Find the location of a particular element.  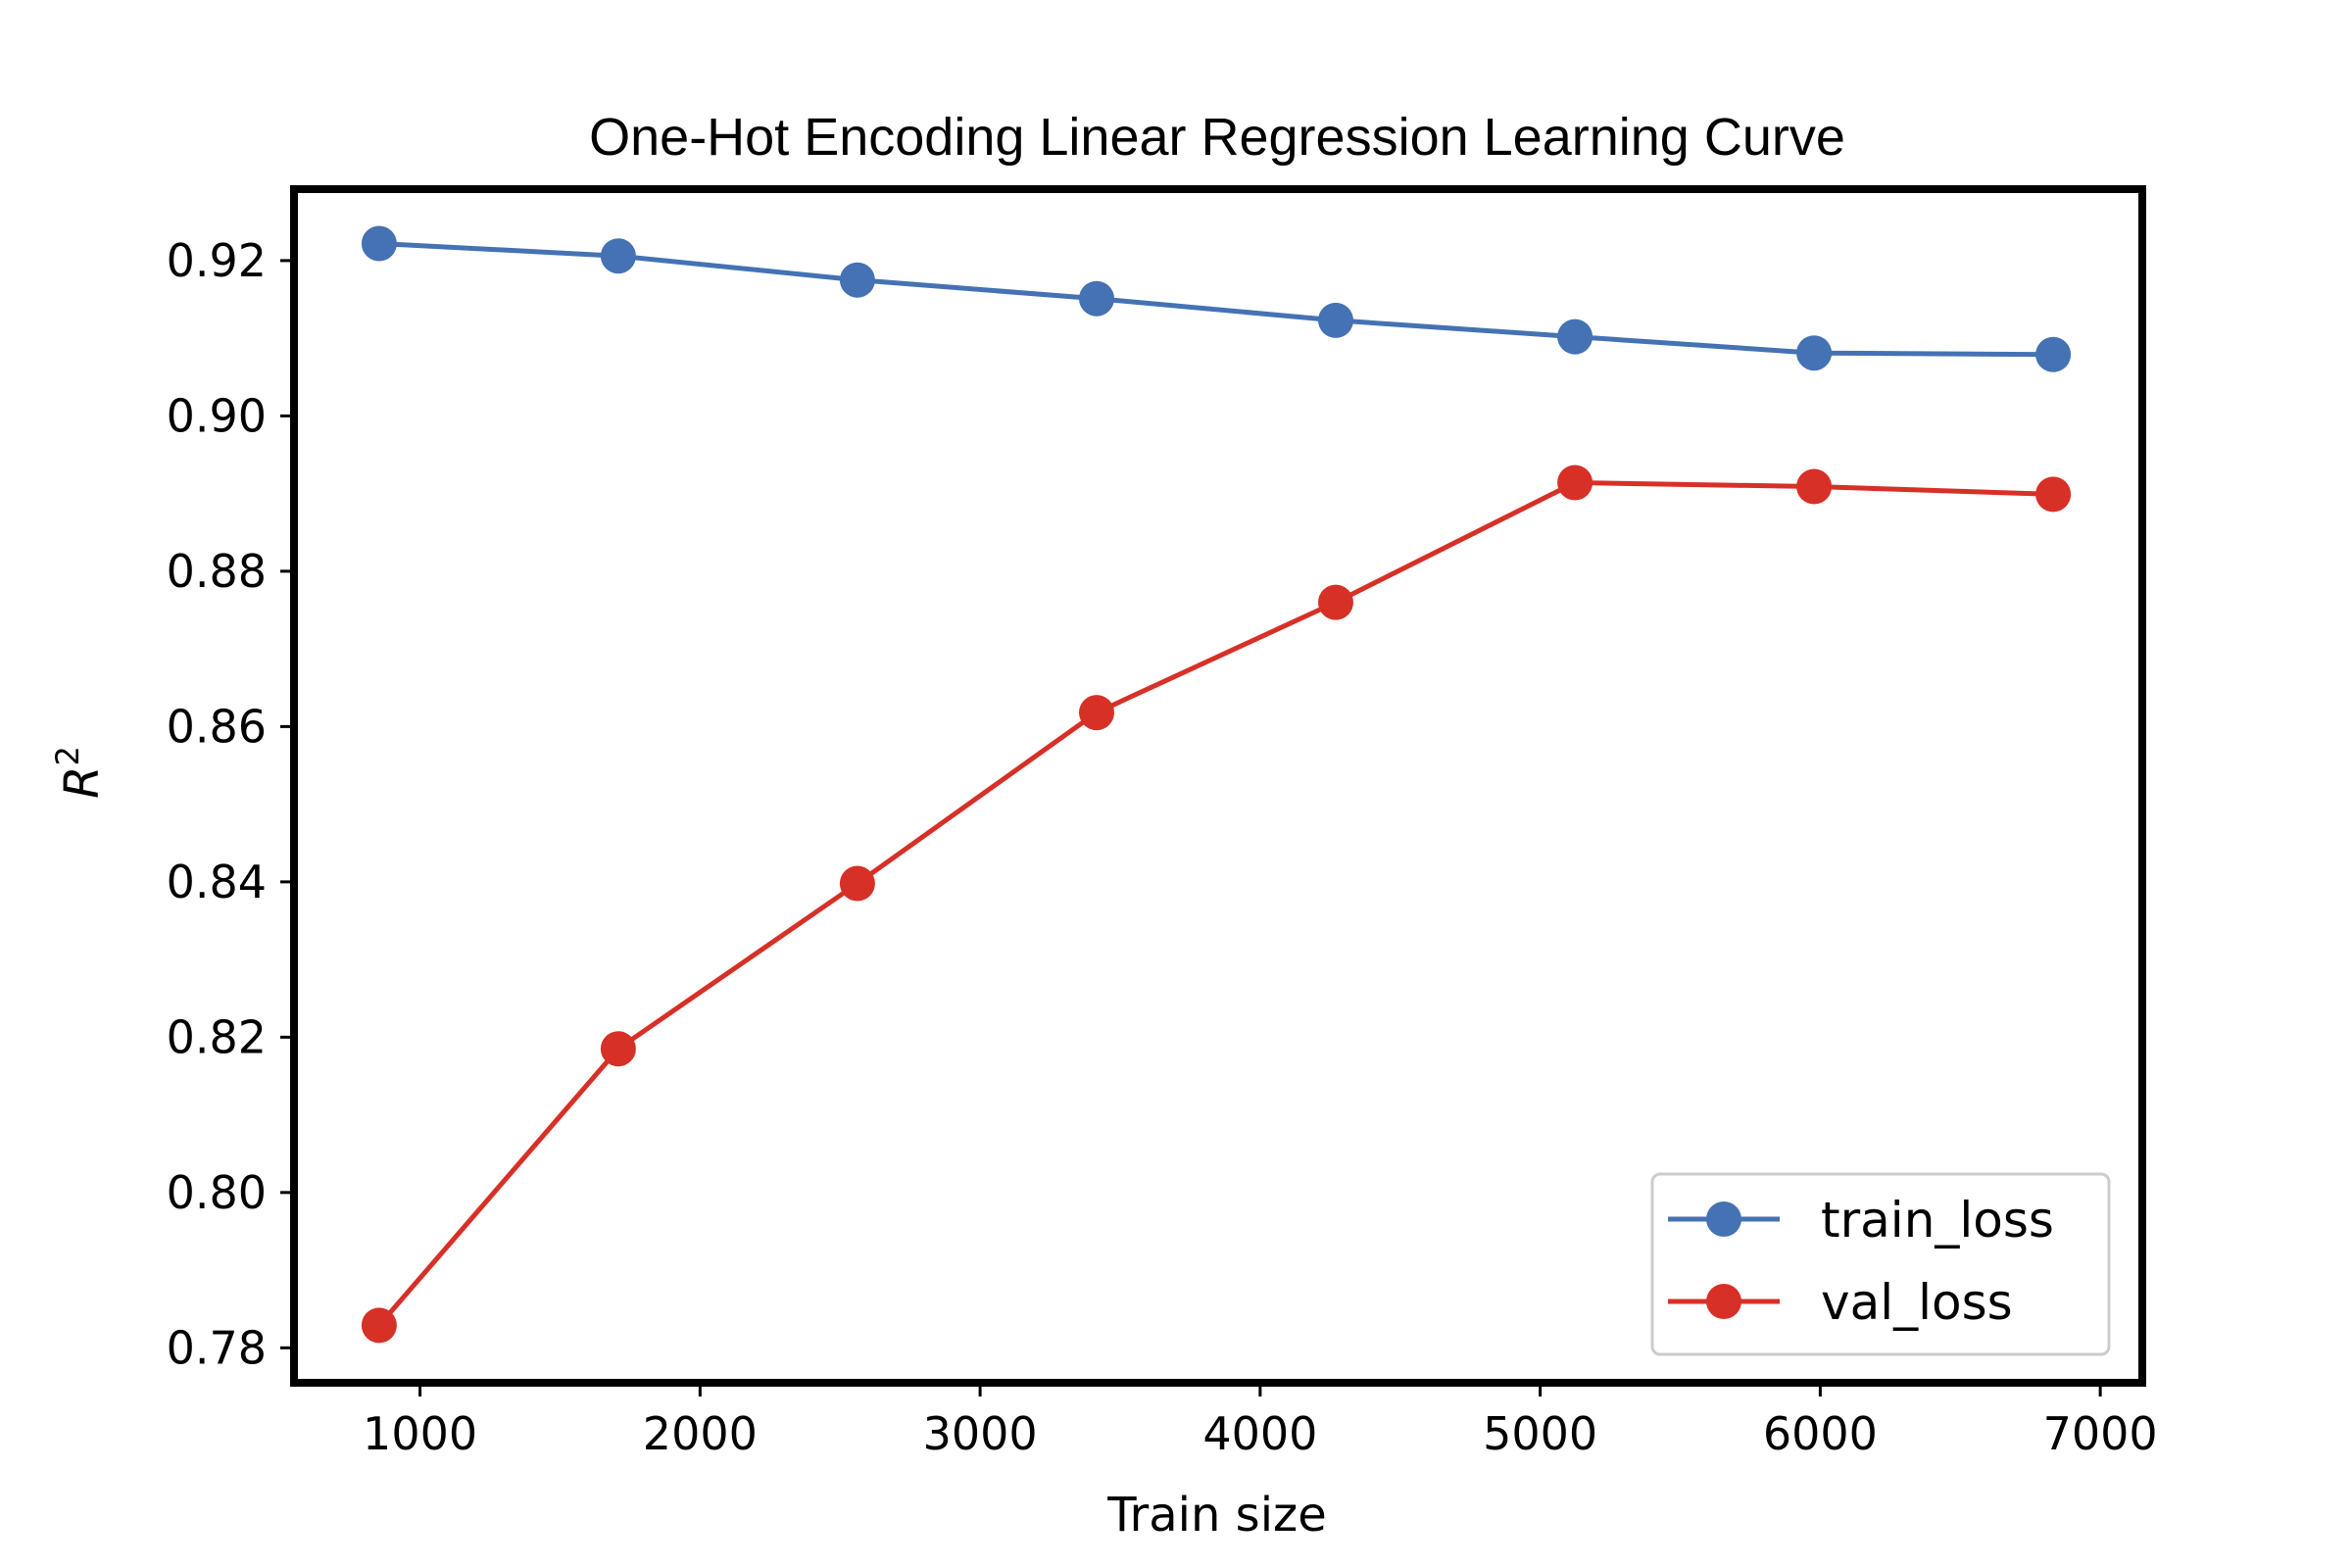

legend-item-train_loss: train_loss is located at coordinates (1861, 1220).